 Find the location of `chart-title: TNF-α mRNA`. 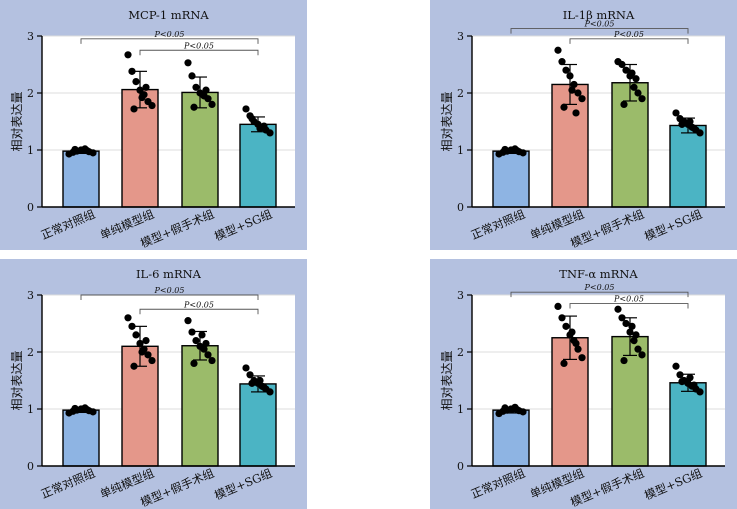

chart-title: TNF-α mRNA is located at coordinates (598, 274).